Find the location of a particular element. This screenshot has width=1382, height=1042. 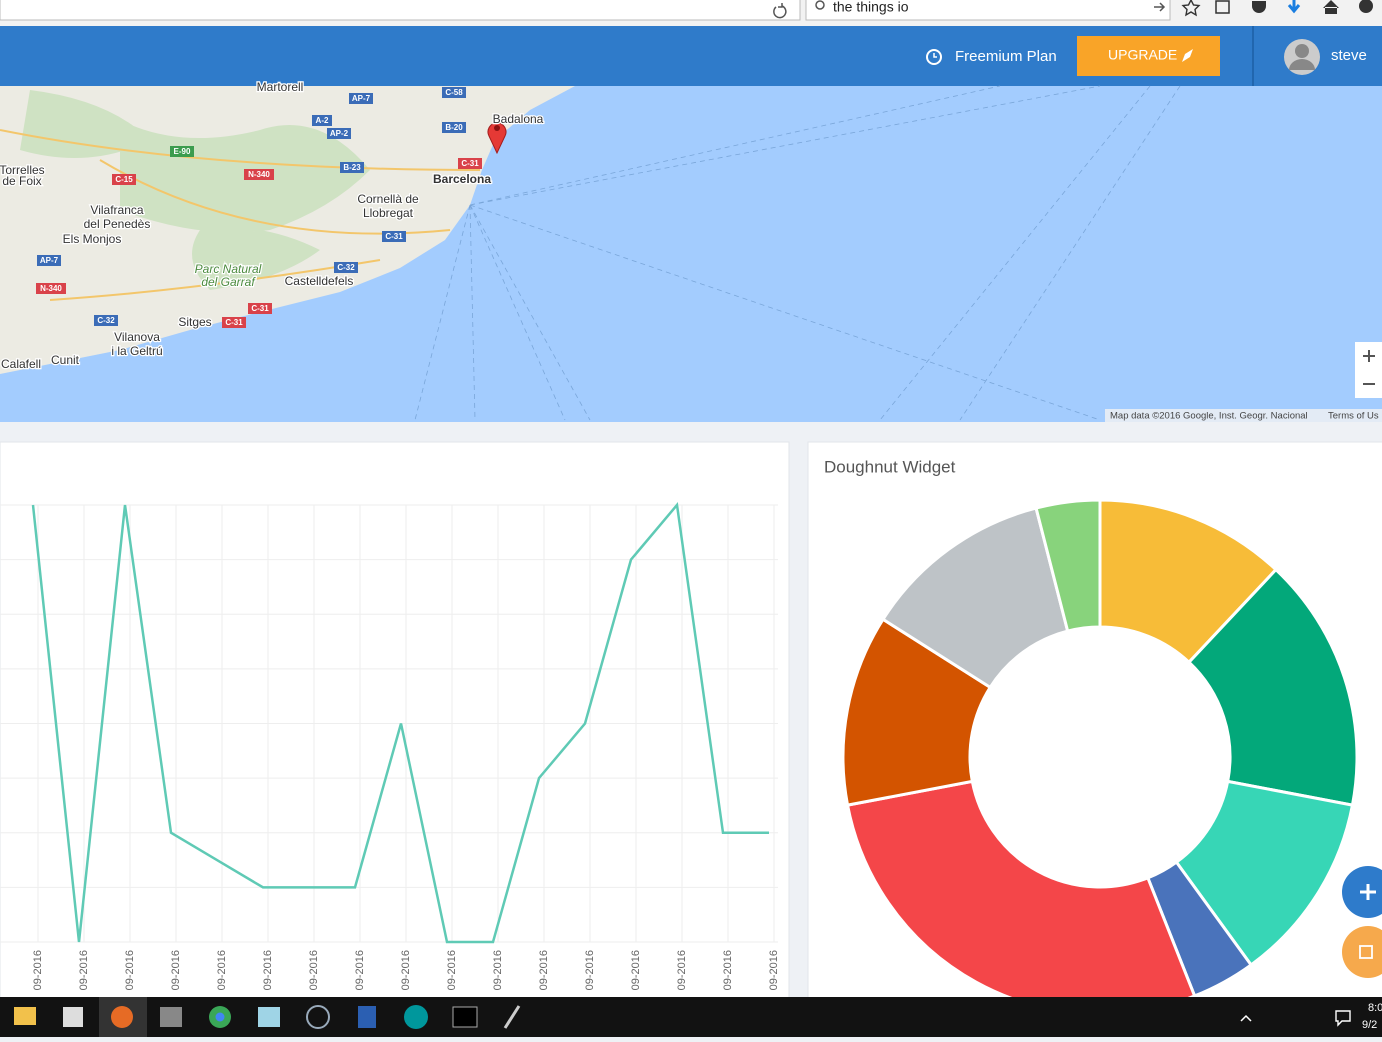

search-text: the things io is located at coordinates (871, 7).